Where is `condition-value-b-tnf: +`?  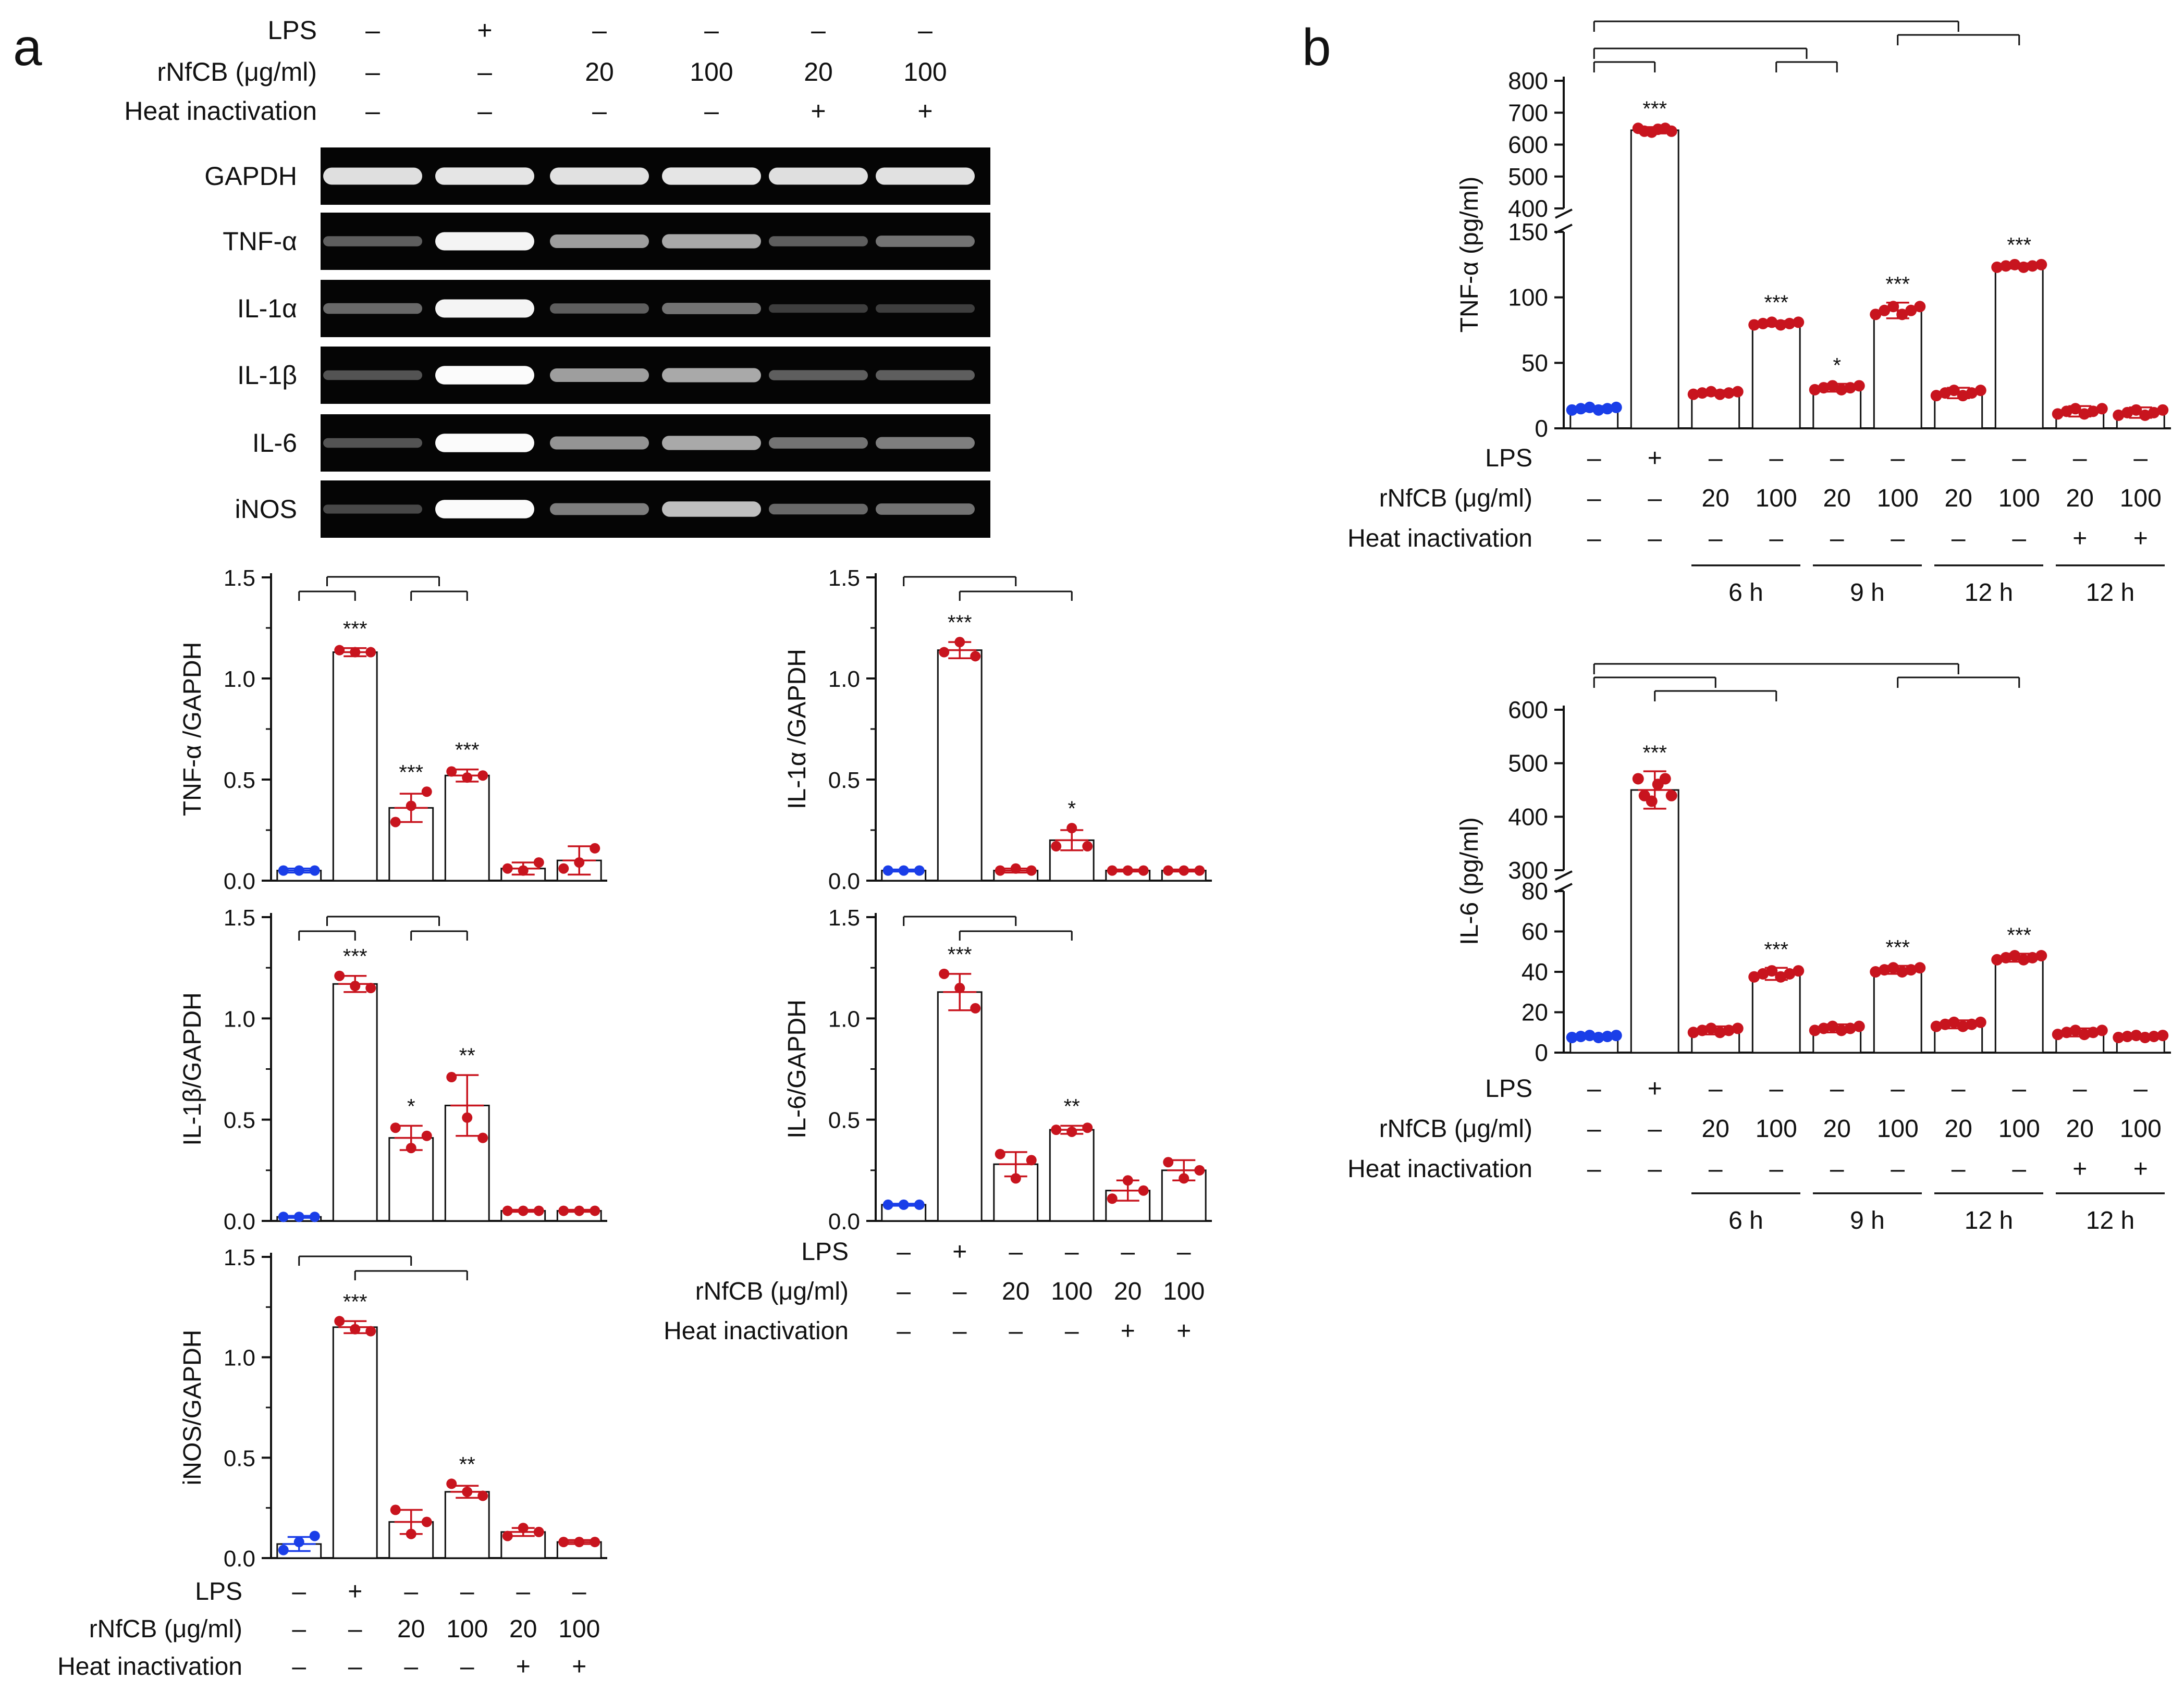 condition-value-b-tnf: + is located at coordinates (1655, 458).